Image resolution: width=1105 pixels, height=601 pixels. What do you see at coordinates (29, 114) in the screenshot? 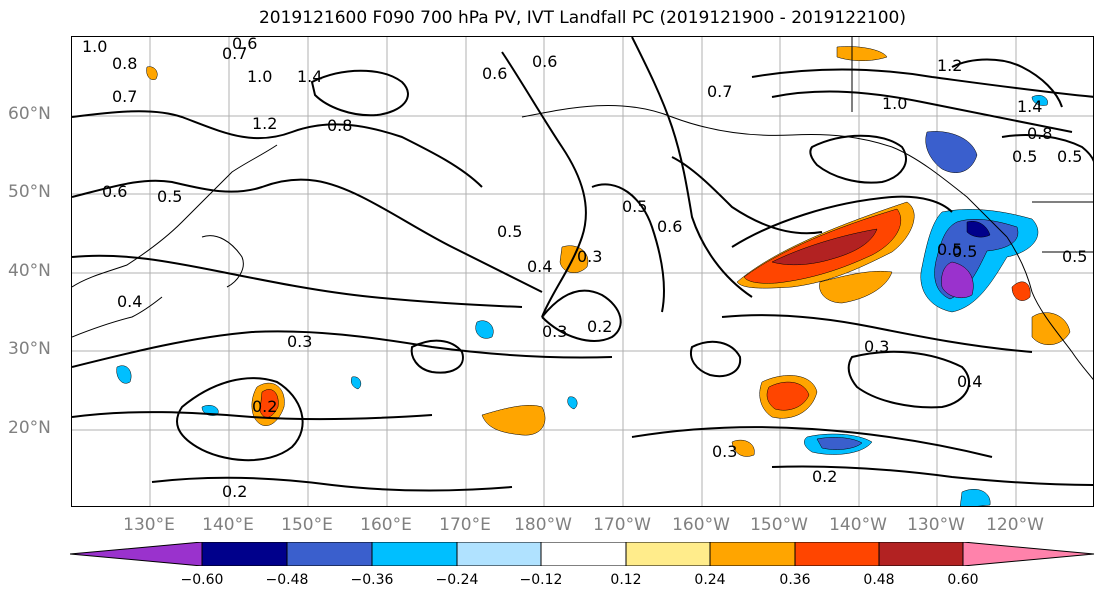
I see `lat-label: 60°N` at bounding box center [29, 114].